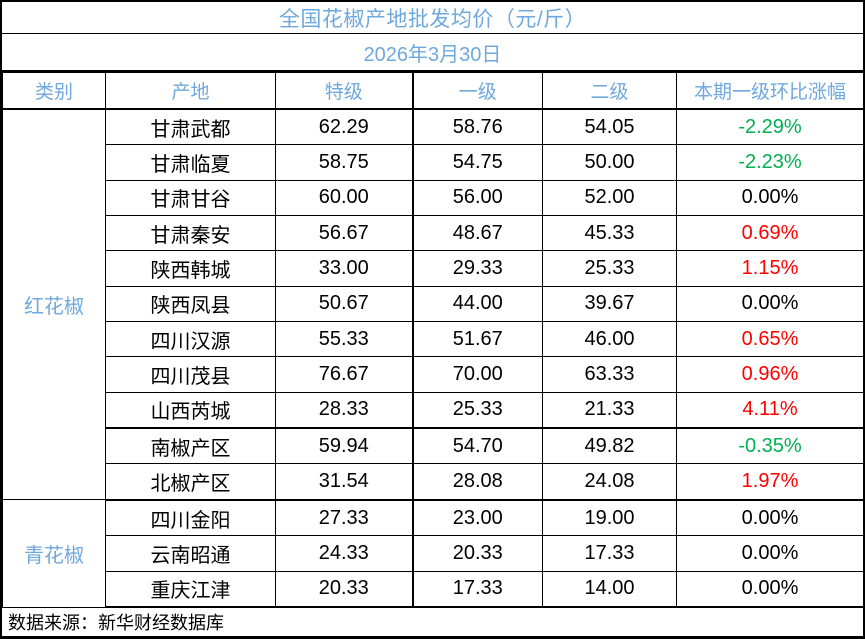 This screenshot has height=639, width=865. I want to click on table-row: 四川汉源 55.33 51.67 46.00 0.65%, so click(433, 339).